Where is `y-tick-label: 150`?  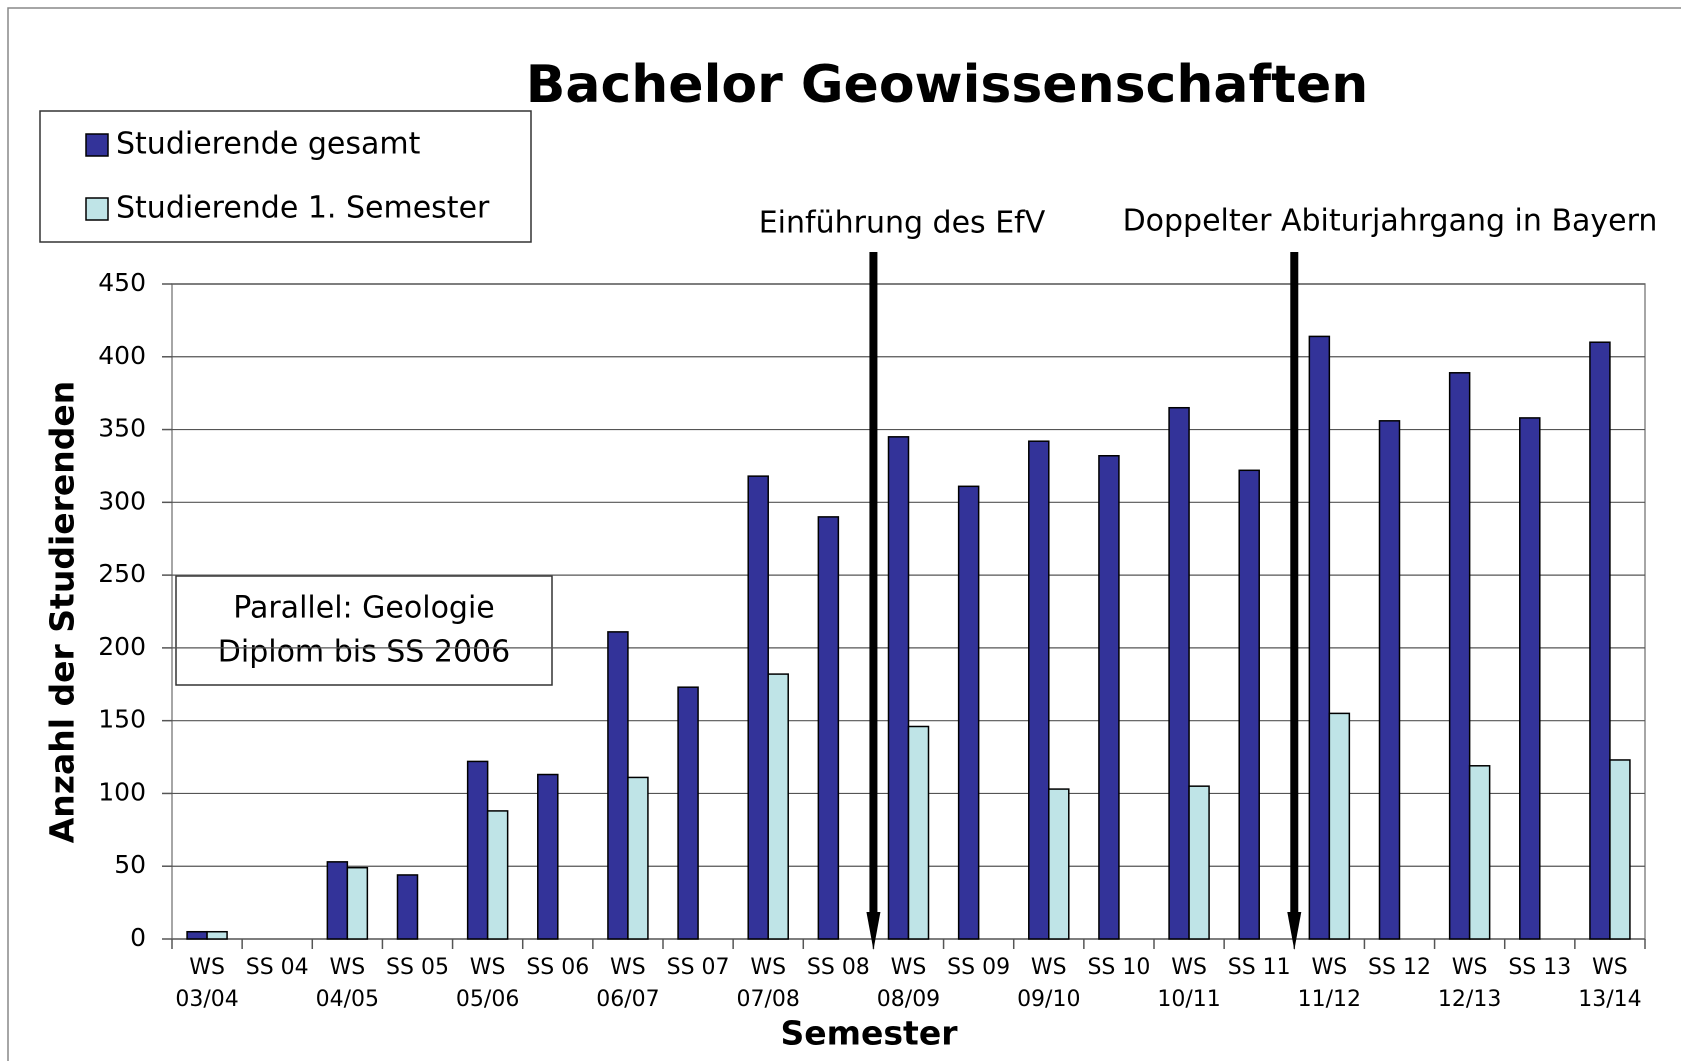 y-tick-label: 150 is located at coordinates (122, 719).